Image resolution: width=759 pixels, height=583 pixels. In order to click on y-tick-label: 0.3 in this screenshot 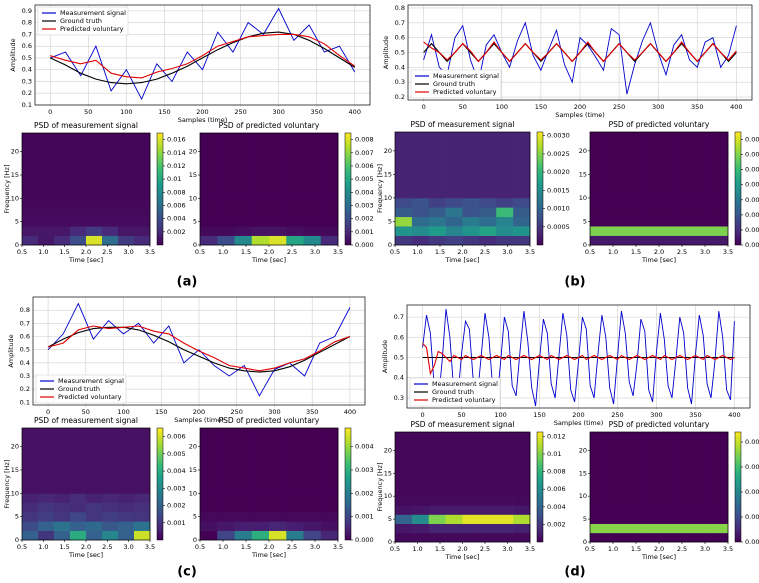, I will do `click(25, 376)`.